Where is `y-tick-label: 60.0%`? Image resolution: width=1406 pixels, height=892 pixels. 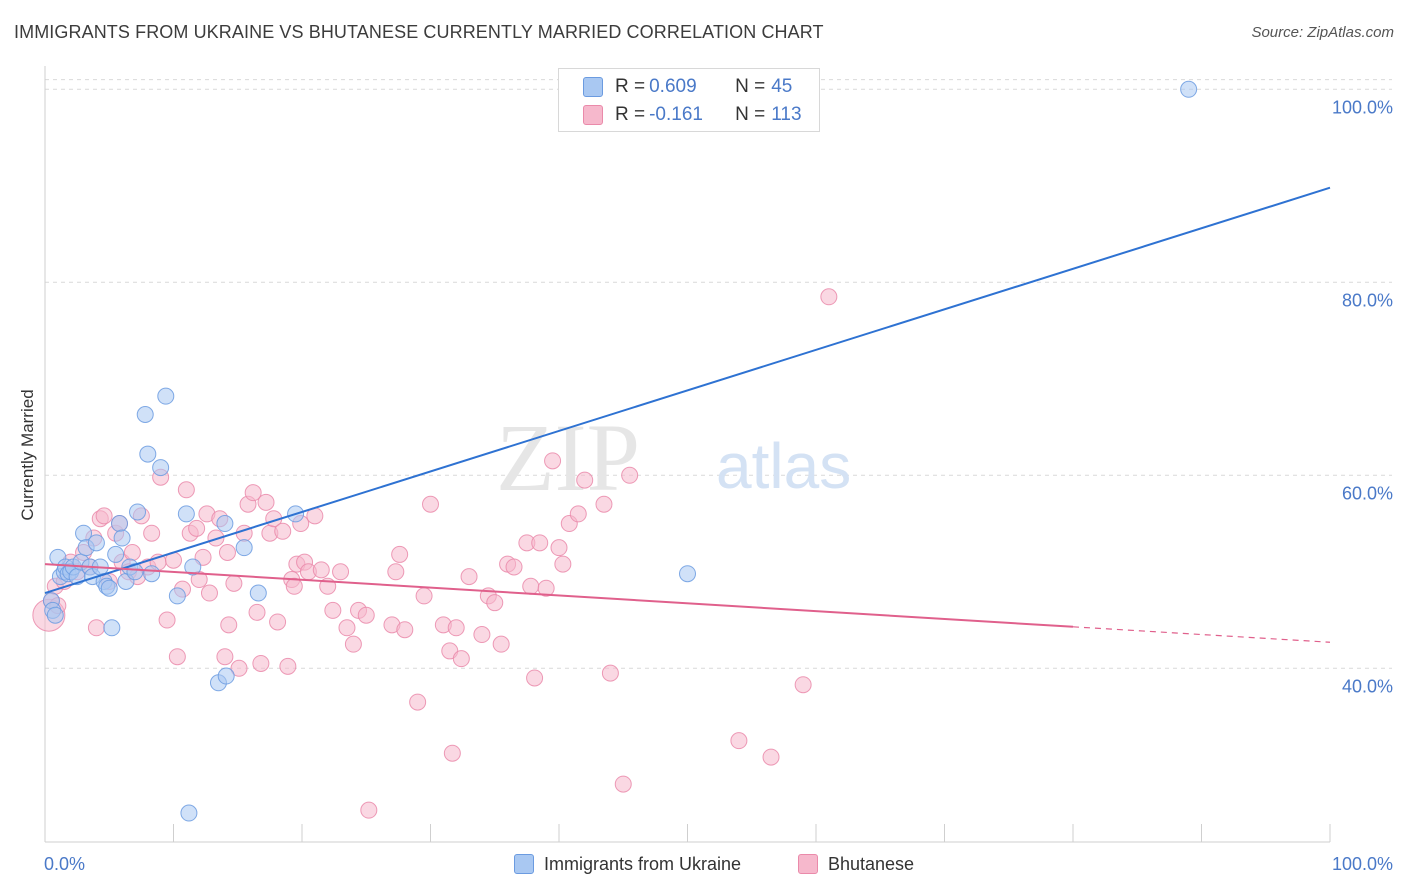 y-tick-label: 60.0% is located at coordinates (1367, 493).